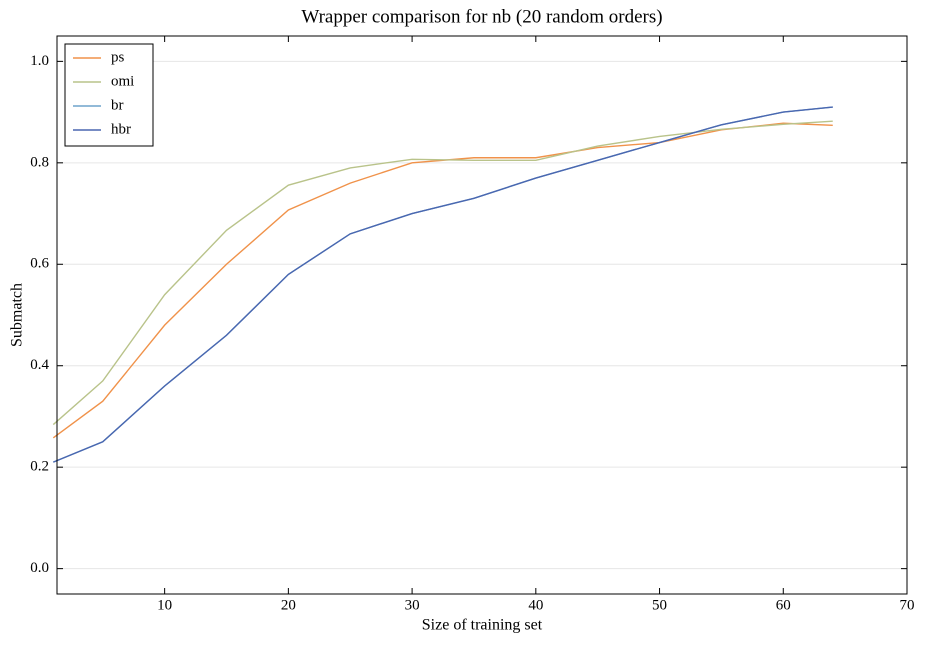 The height and width of the screenshot is (649, 926). I want to click on legend-box, so click(109, 95).